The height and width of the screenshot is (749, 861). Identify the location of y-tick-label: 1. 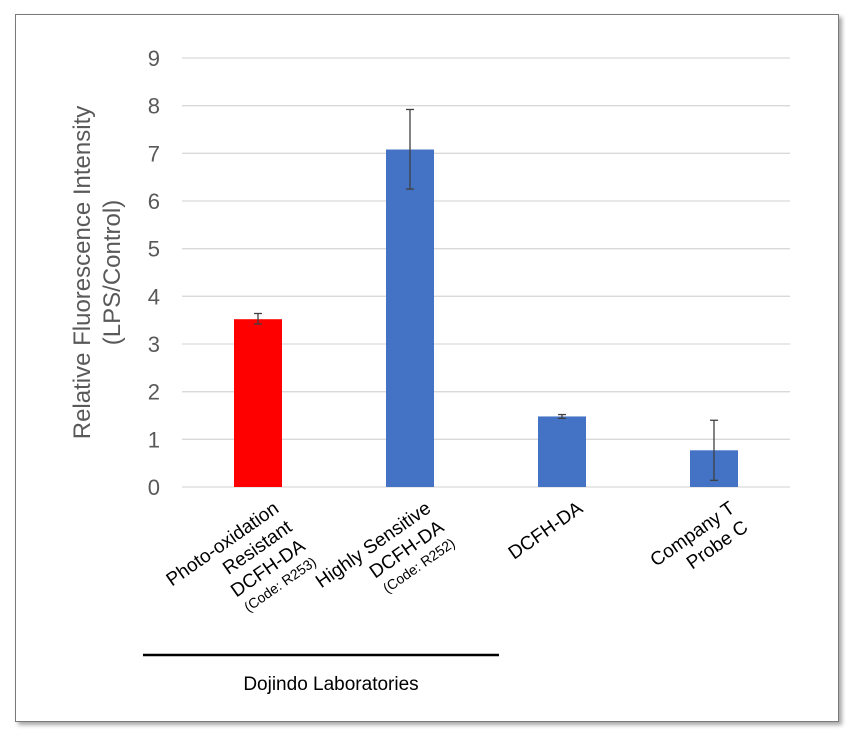
(154, 439).